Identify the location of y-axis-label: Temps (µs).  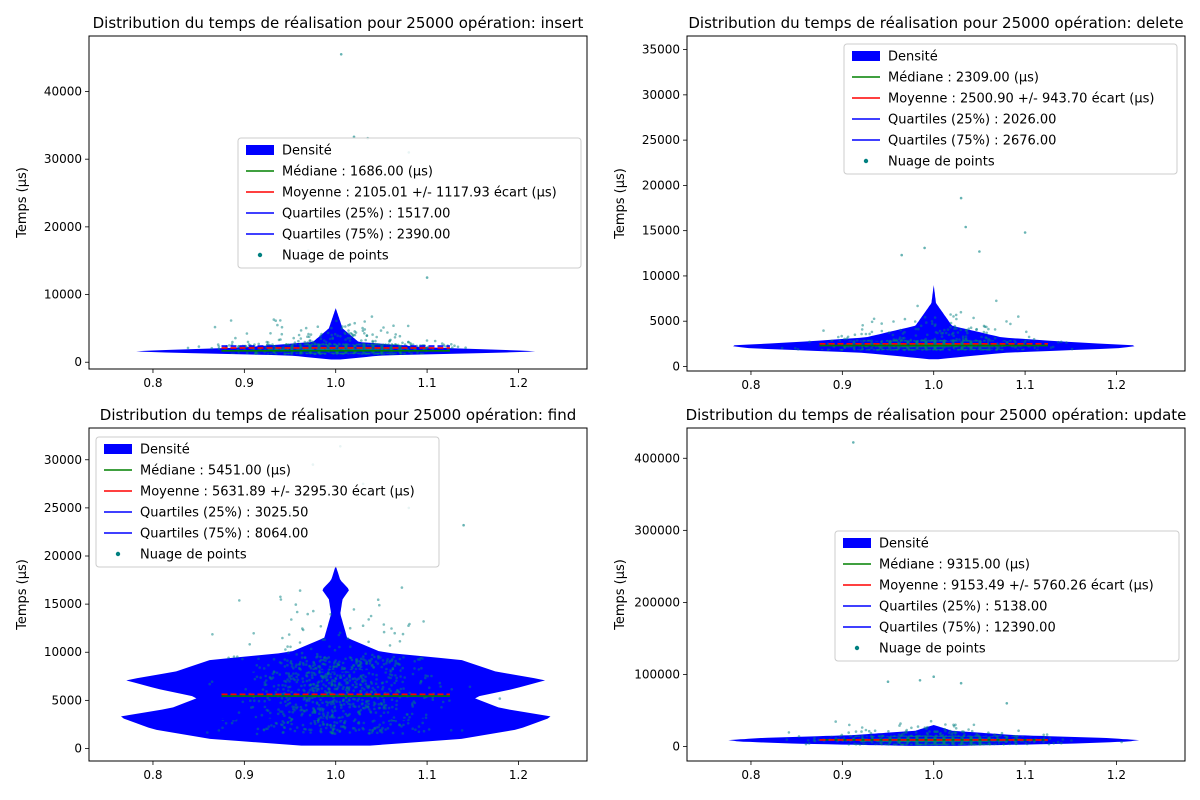
(22, 595).